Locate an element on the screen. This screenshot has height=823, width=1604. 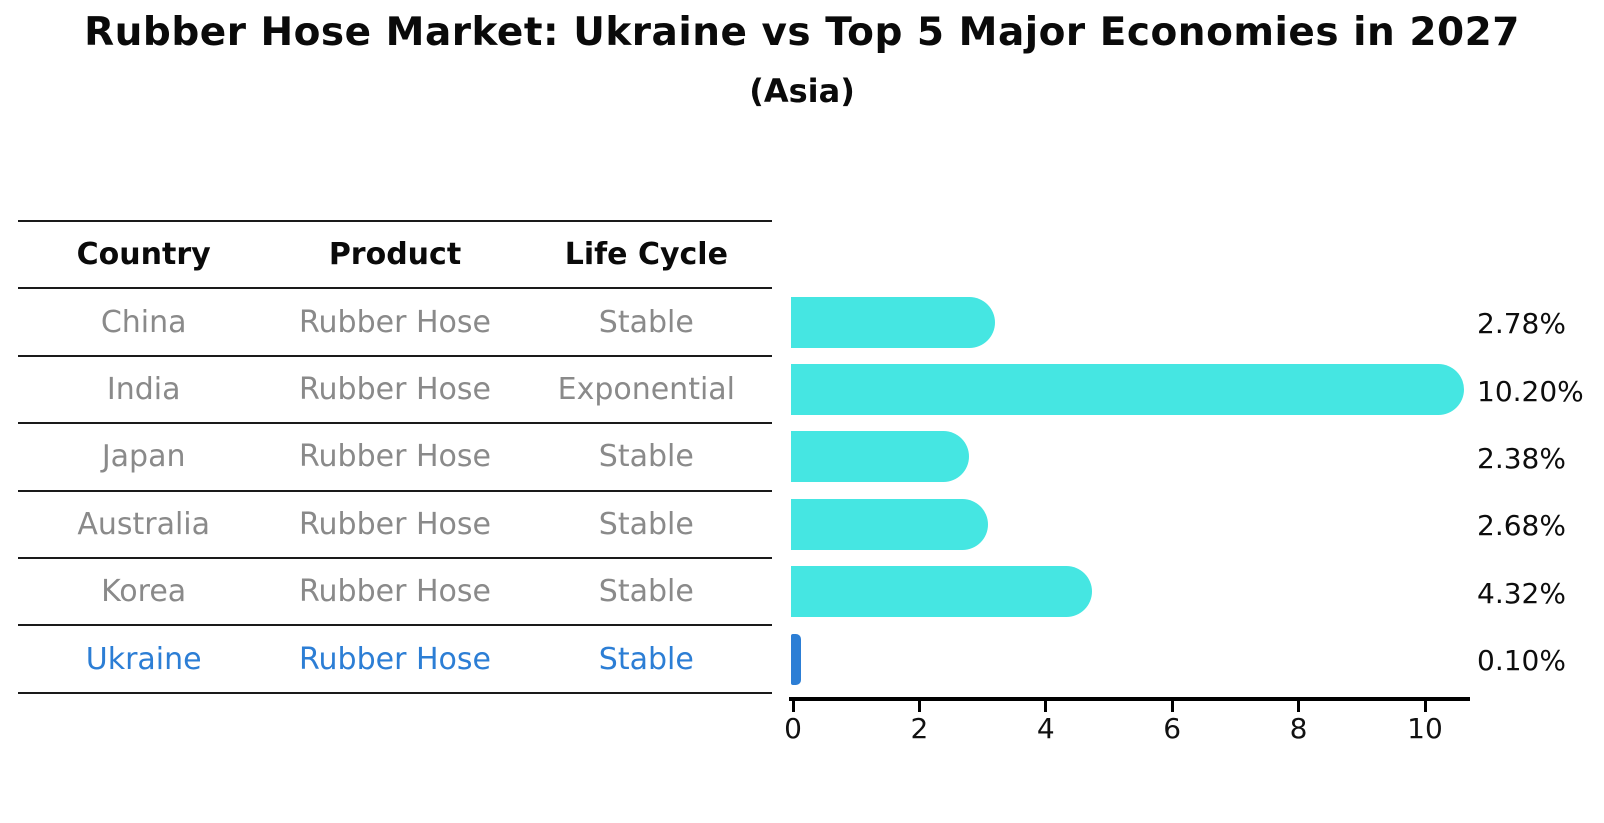
bar-value-label: 2.68% is located at coordinates (1521, 526).